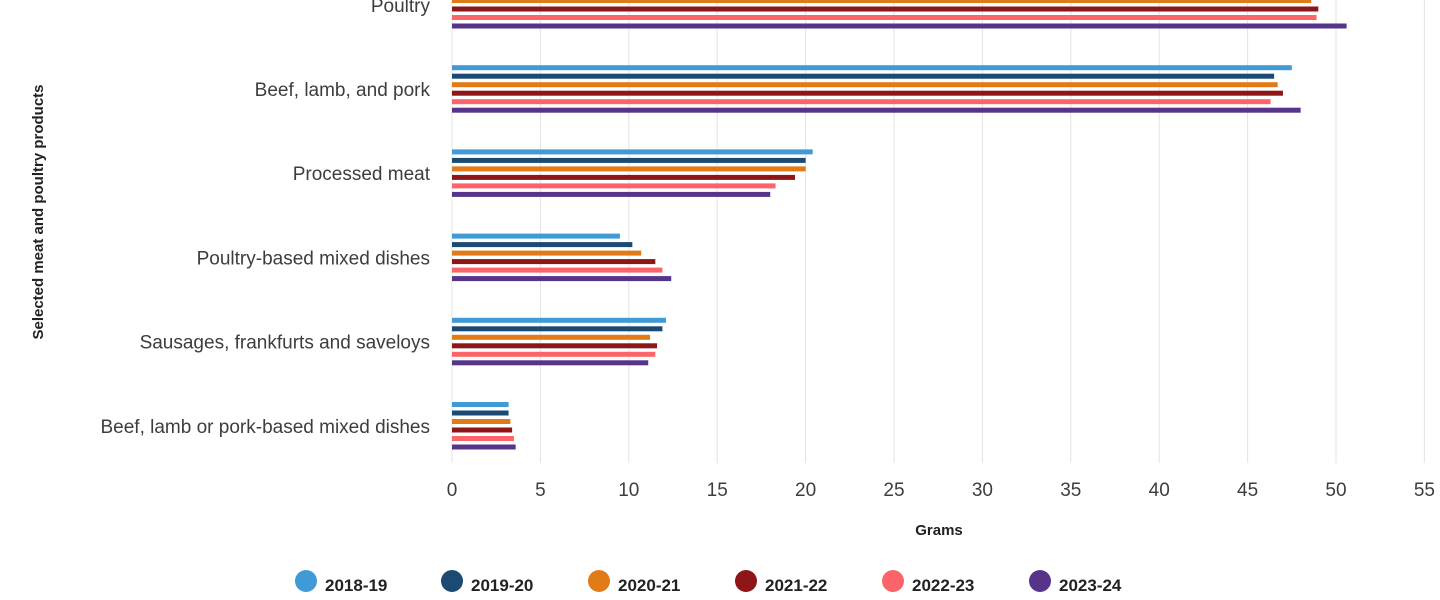 The image size is (1440, 600). Describe the element at coordinates (313, 258) in the screenshot. I see `category-label-poultry-based-mixed-dishes: Poultry-based mixed dishes` at that location.